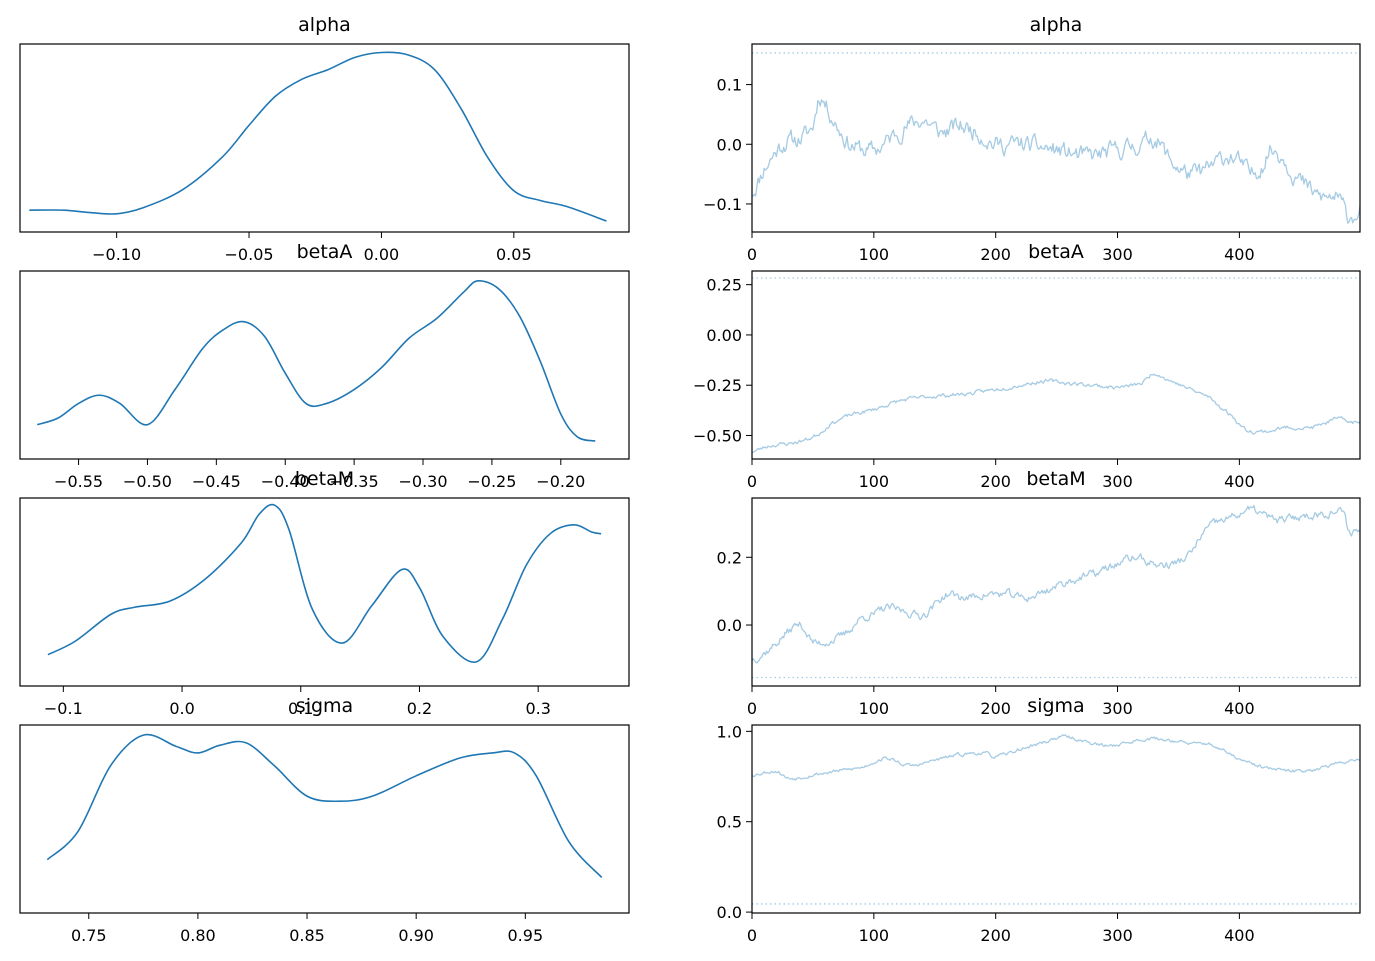 This screenshot has width=1375, height=961. Describe the element at coordinates (318, 136) in the screenshot. I see `alpha-kde-density-line` at that location.